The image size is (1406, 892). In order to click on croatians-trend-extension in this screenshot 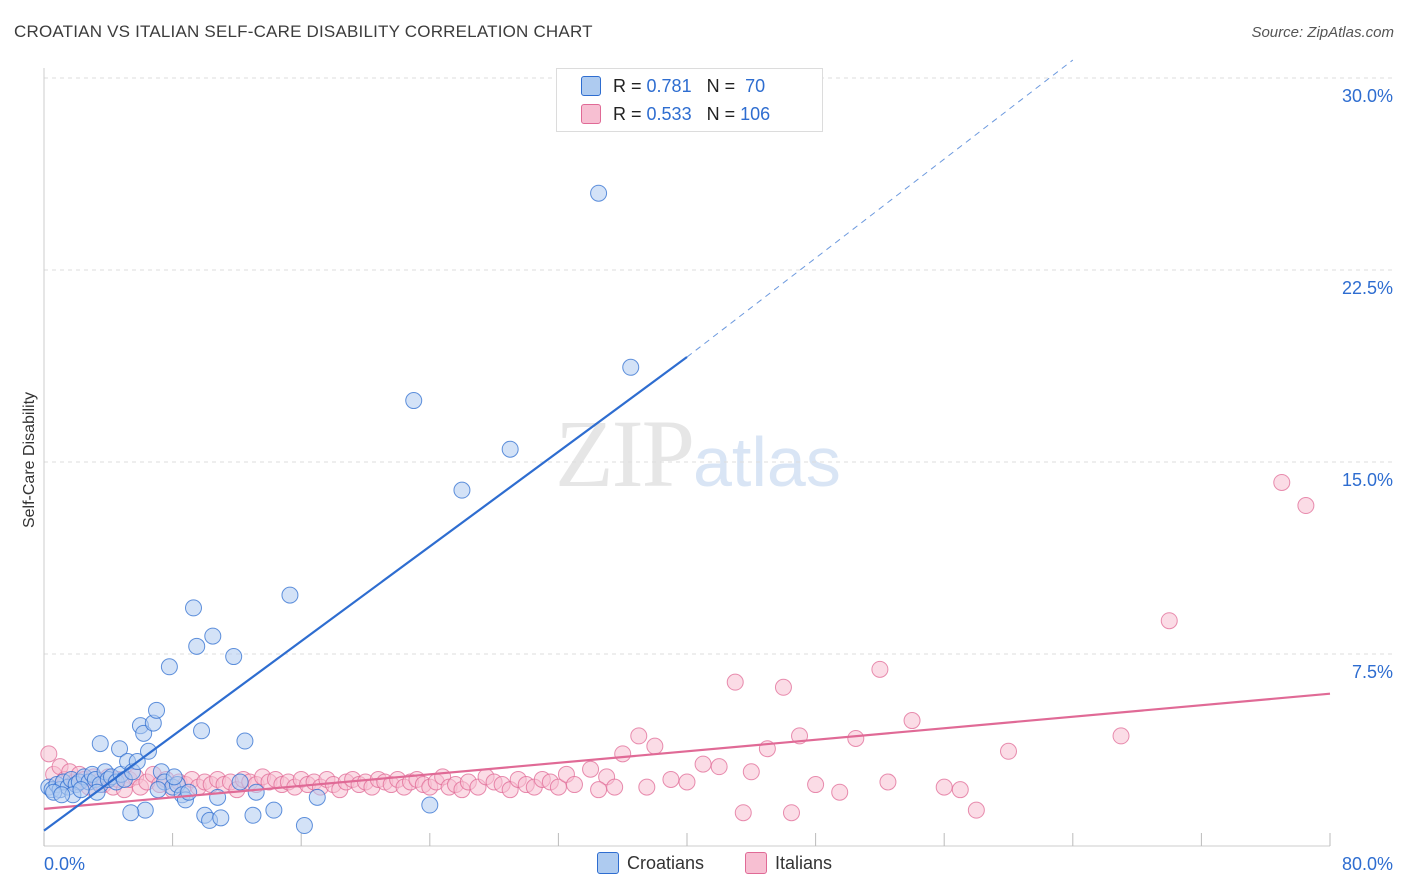, I will do `click(880, 208)`.